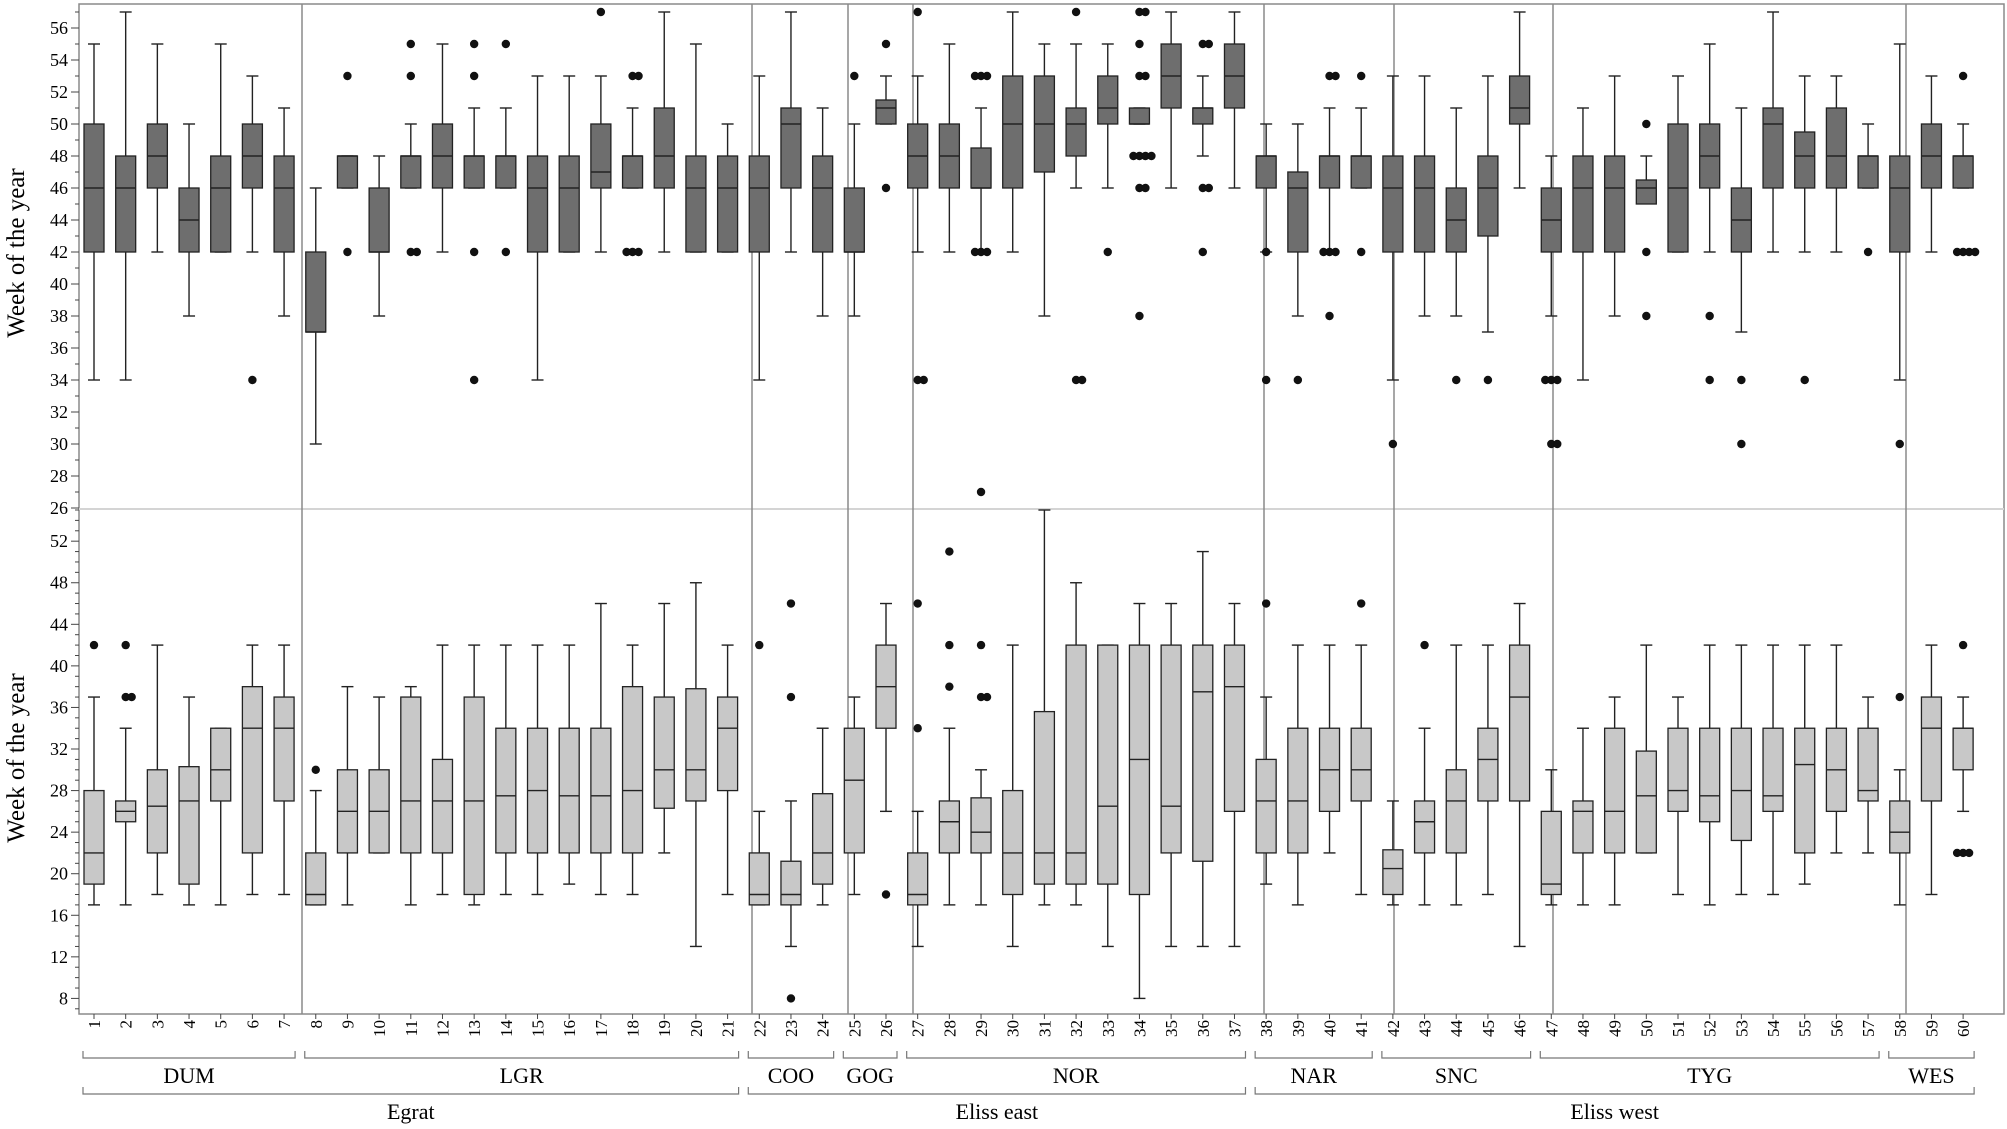  Describe the element at coordinates (1234, 1029) in the screenshot. I see `x-tick-label: 37` at that location.